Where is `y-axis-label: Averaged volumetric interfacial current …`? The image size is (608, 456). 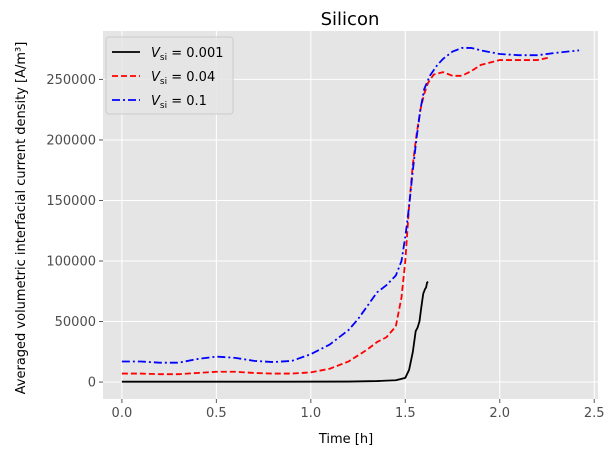 y-axis-label: Averaged volumetric interfacial current … is located at coordinates (21, 218).